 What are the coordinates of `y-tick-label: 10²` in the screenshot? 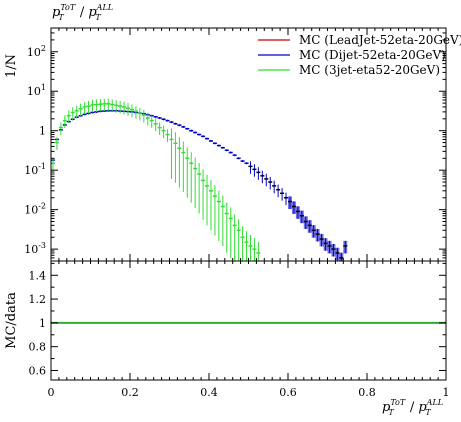 It's located at (36, 51).